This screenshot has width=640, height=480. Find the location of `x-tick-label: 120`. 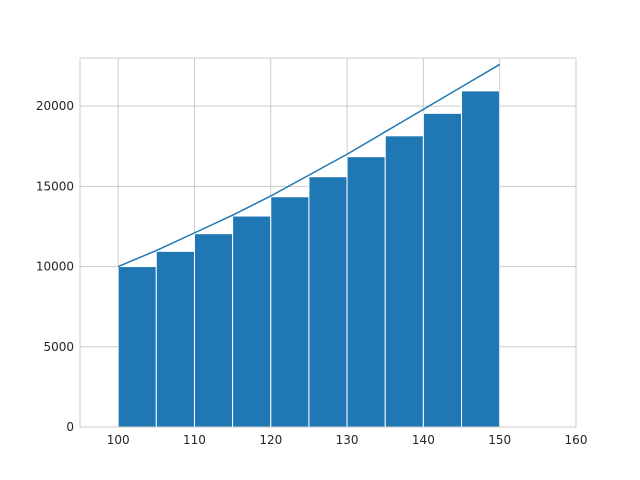

x-tick-label: 120 is located at coordinates (270, 440).